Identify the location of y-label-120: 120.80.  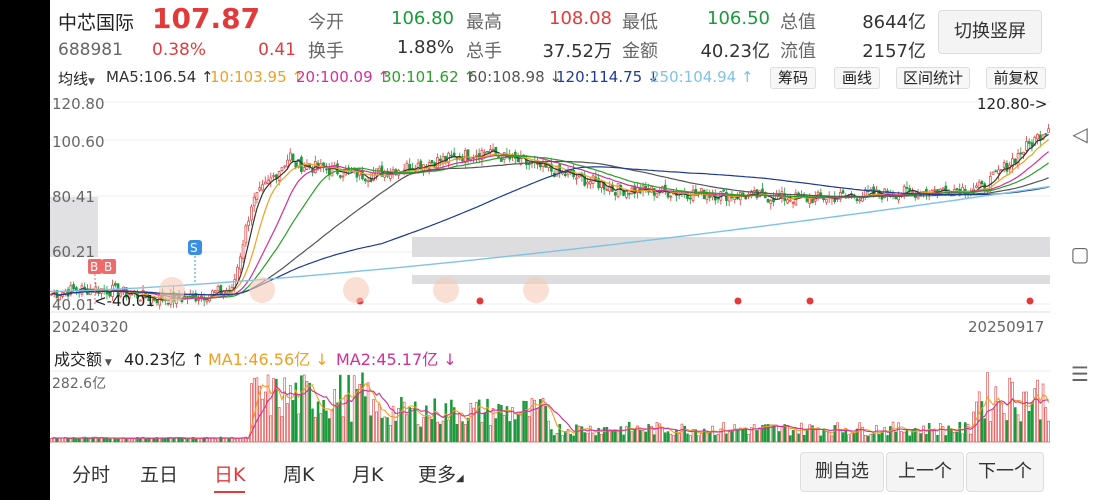
(78, 104).